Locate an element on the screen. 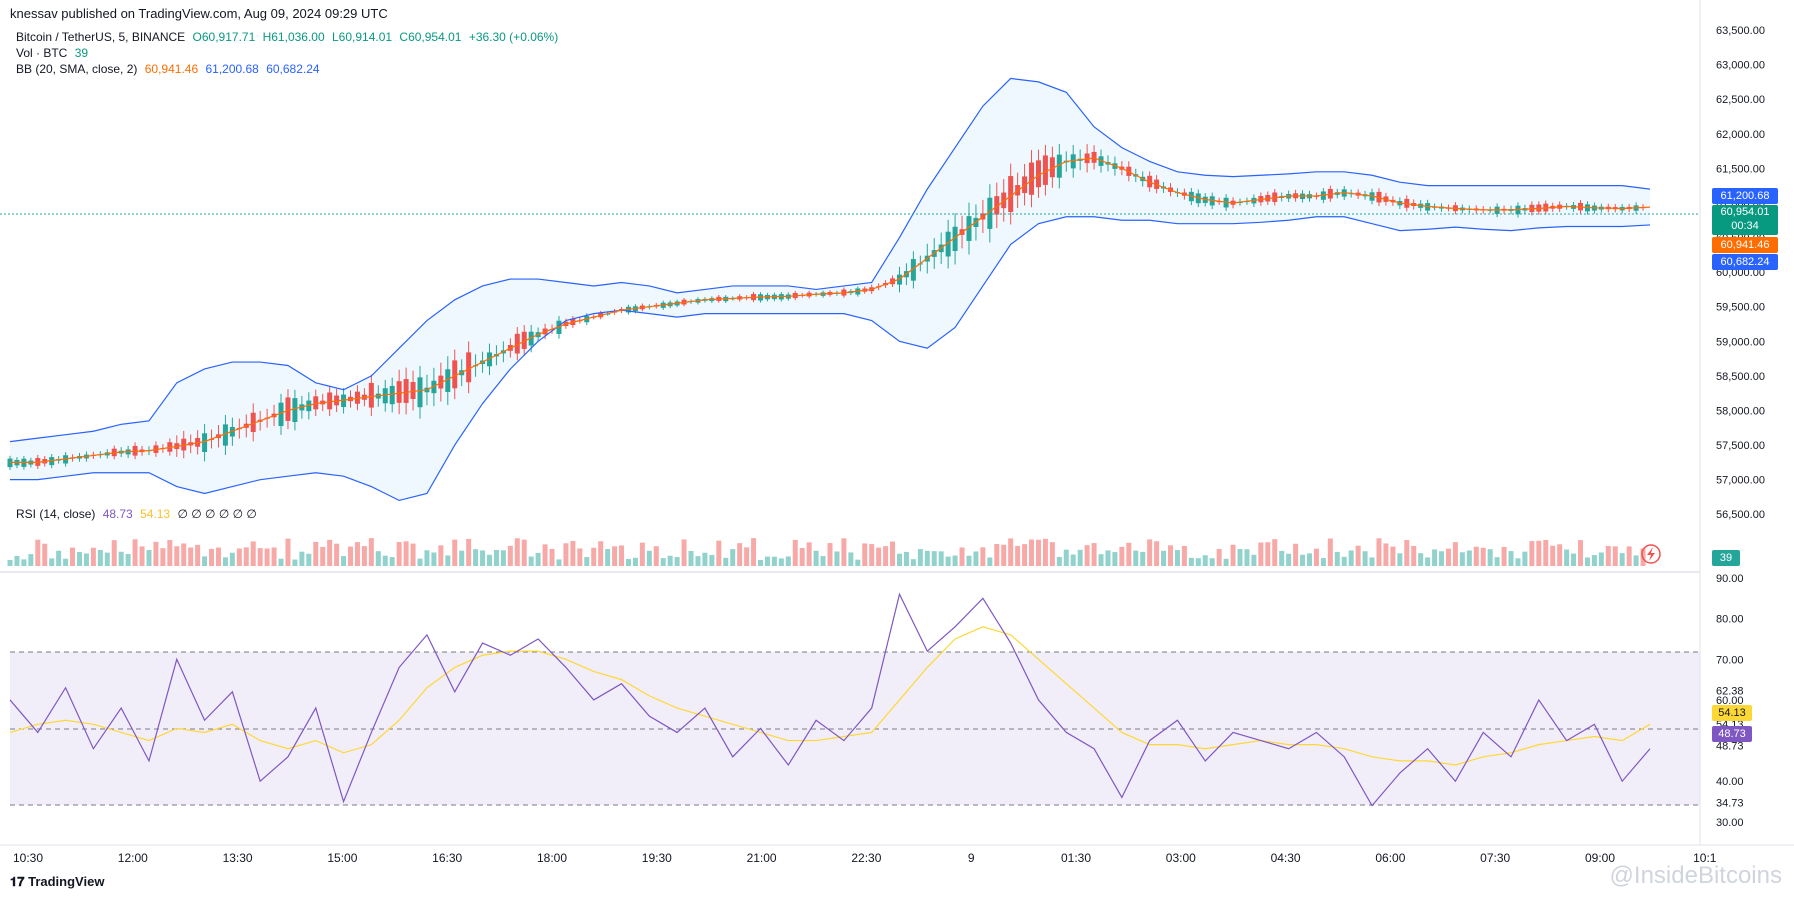  lightning-icon is located at coordinates (1651, 554).